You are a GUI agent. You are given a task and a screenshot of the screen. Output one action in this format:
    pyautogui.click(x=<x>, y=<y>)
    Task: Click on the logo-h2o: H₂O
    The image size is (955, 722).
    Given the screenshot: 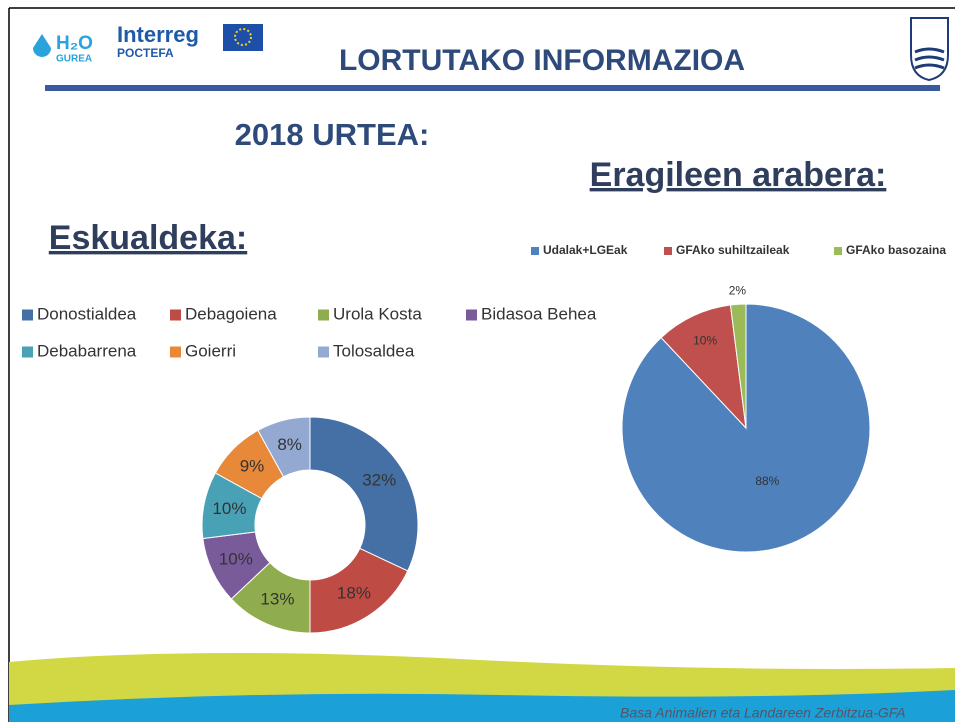 What is the action you would take?
    pyautogui.click(x=74, y=43)
    